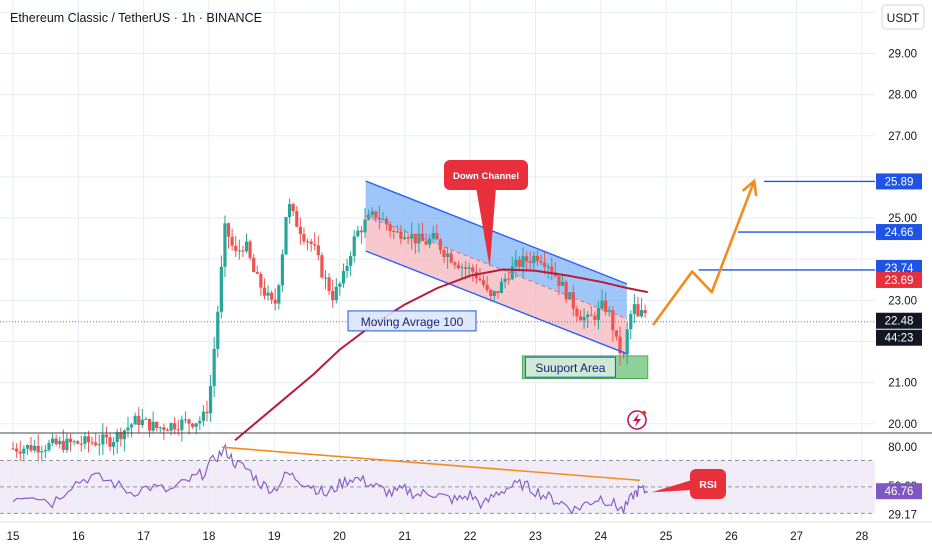 This screenshot has height=550, width=932. What do you see at coordinates (486, 175) in the screenshot?
I see `down-channel-box` at bounding box center [486, 175].